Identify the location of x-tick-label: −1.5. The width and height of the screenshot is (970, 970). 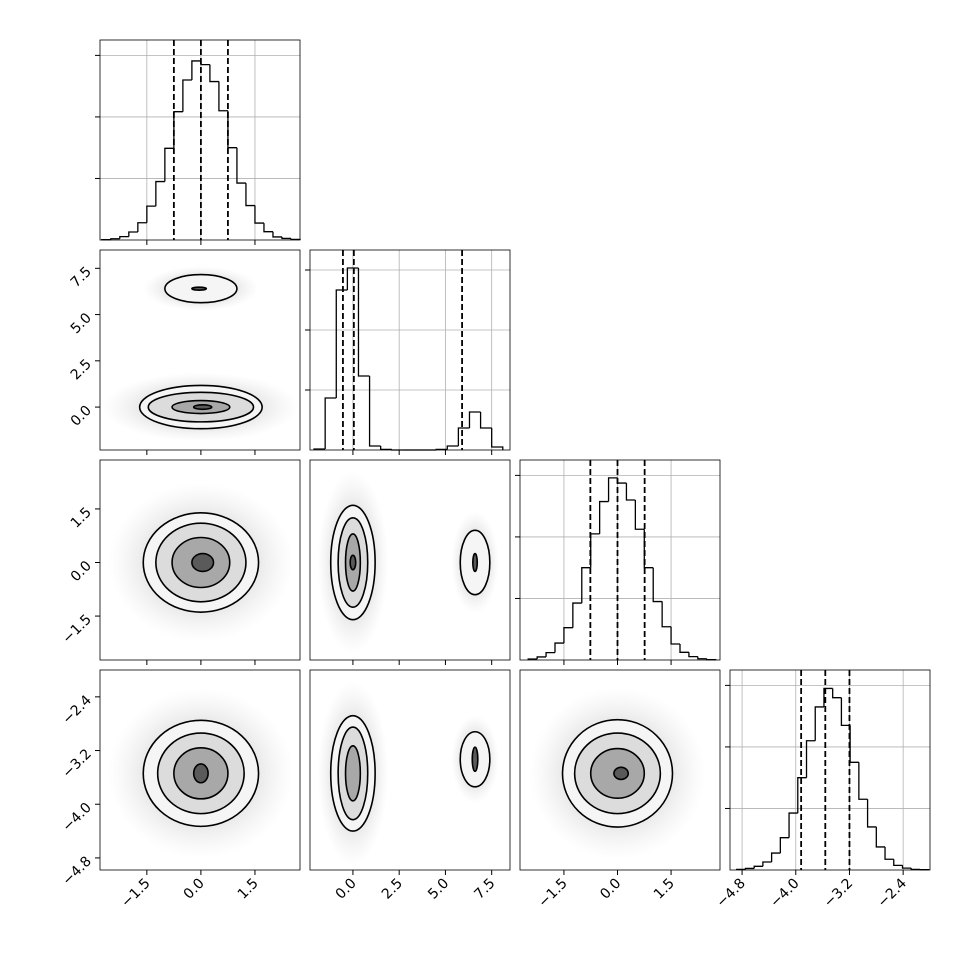
(552, 893).